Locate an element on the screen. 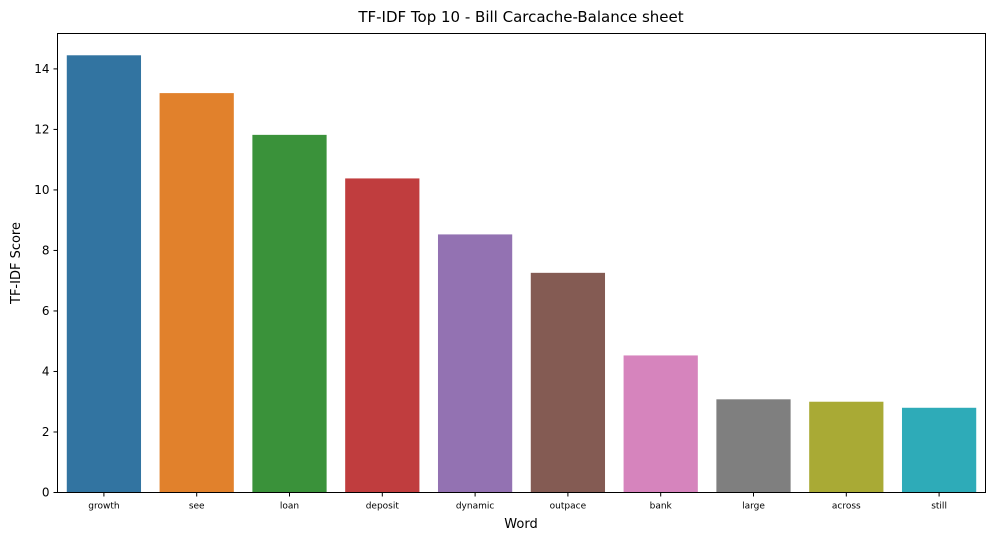  bar-see is located at coordinates (196, 293).